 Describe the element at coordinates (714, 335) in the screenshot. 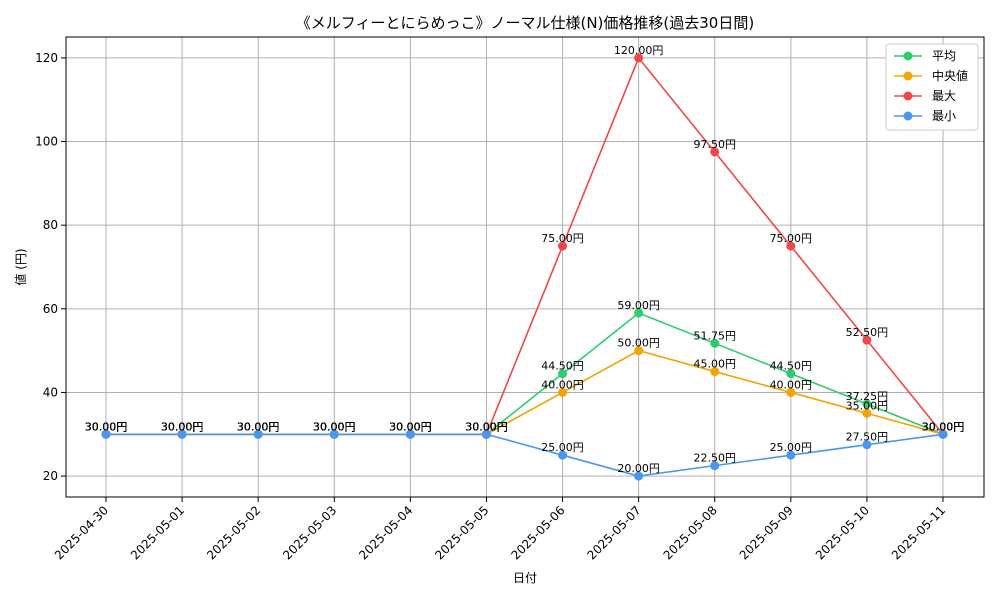

I see `data-label: 51.75円` at that location.